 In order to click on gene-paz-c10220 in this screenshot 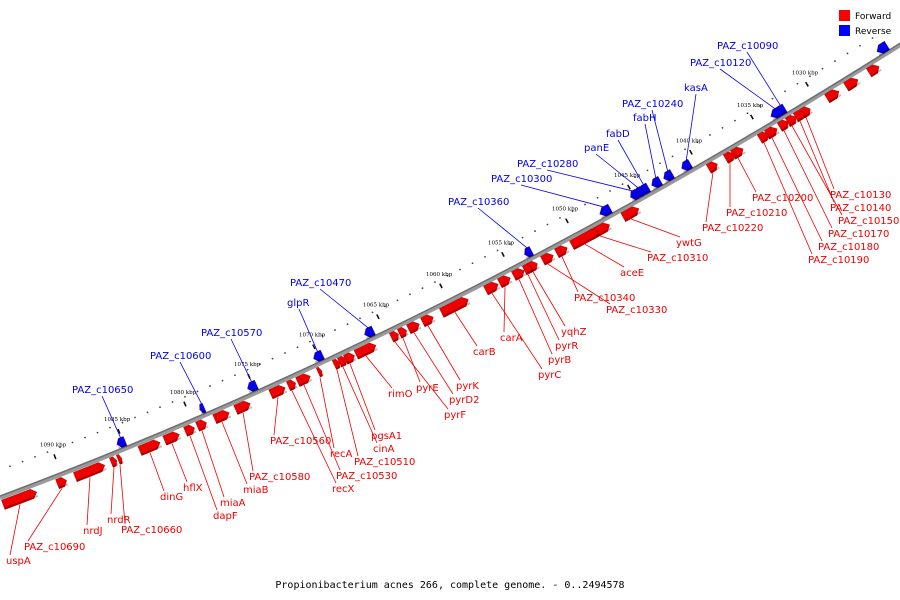, I will do `click(712, 167)`.